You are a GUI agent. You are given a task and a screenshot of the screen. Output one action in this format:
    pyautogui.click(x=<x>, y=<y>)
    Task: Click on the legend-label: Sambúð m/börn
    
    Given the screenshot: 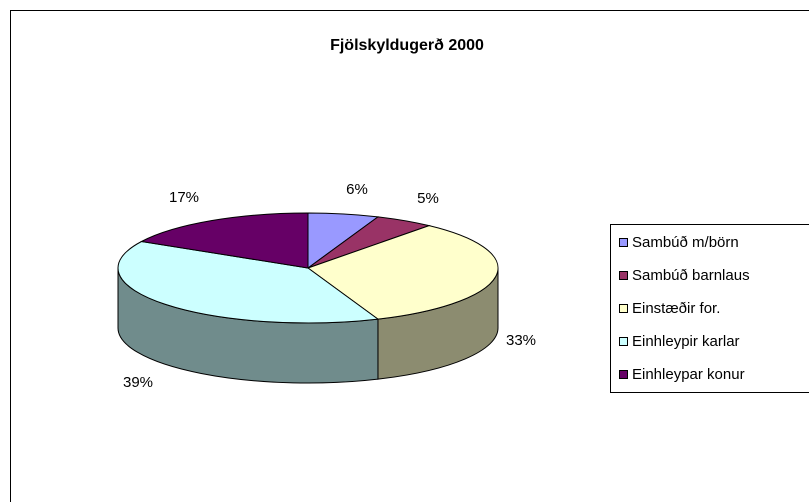 What is the action you would take?
    pyautogui.click(x=685, y=242)
    